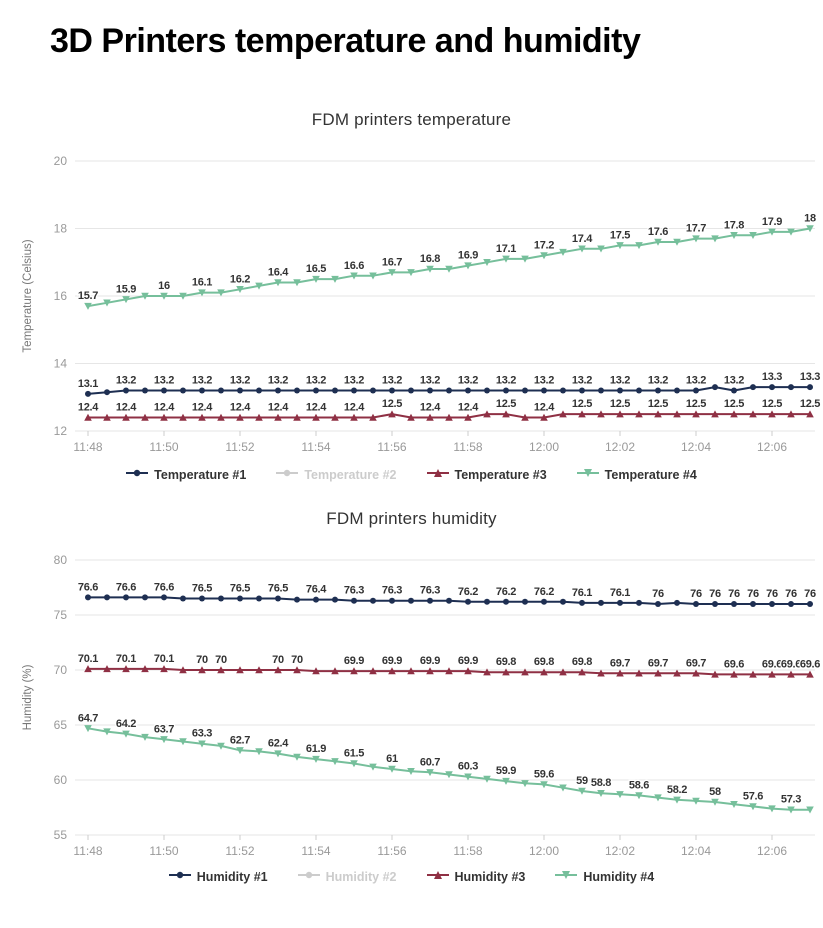  I want to click on data-label: 58.2, so click(677, 790).